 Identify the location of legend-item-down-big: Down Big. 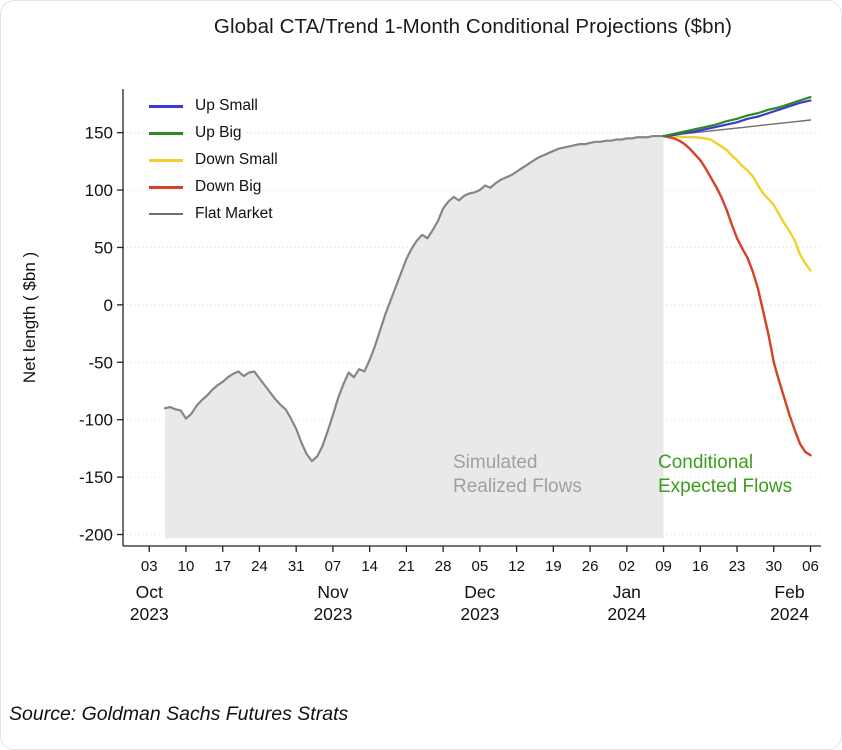
(213, 187).